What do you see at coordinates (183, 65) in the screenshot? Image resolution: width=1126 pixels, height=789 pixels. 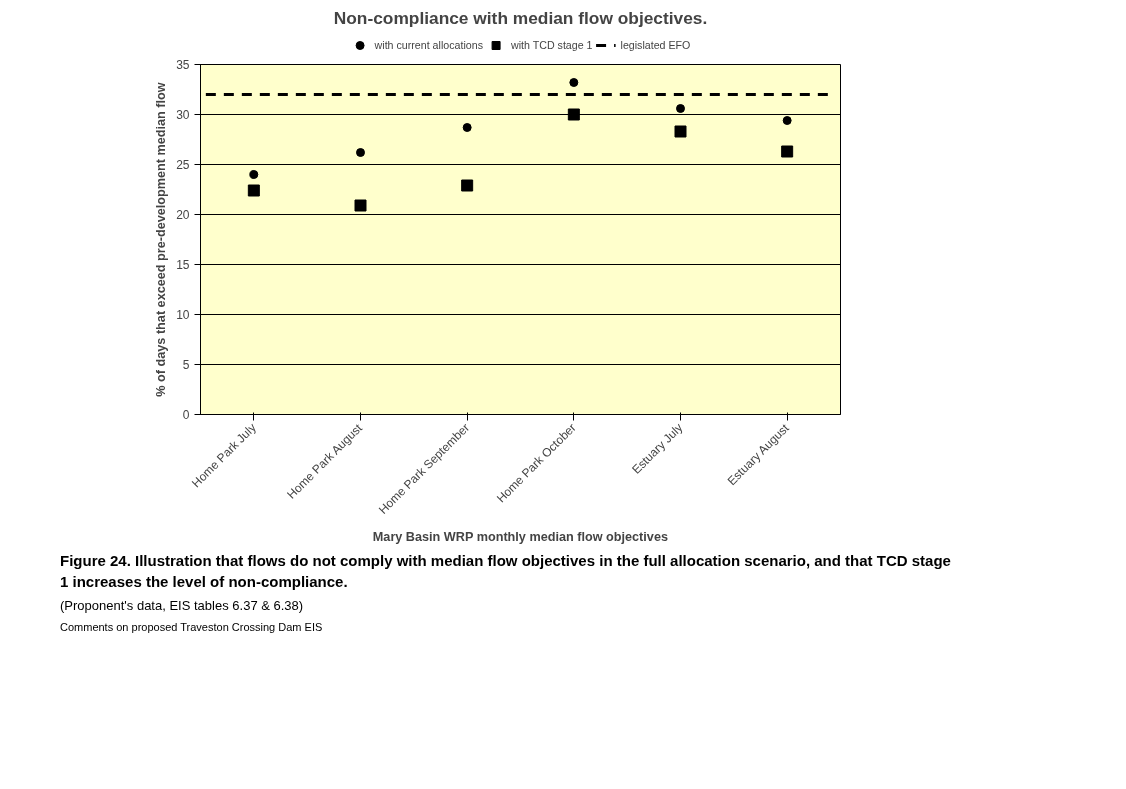 I see `y-tick-label: 35` at bounding box center [183, 65].